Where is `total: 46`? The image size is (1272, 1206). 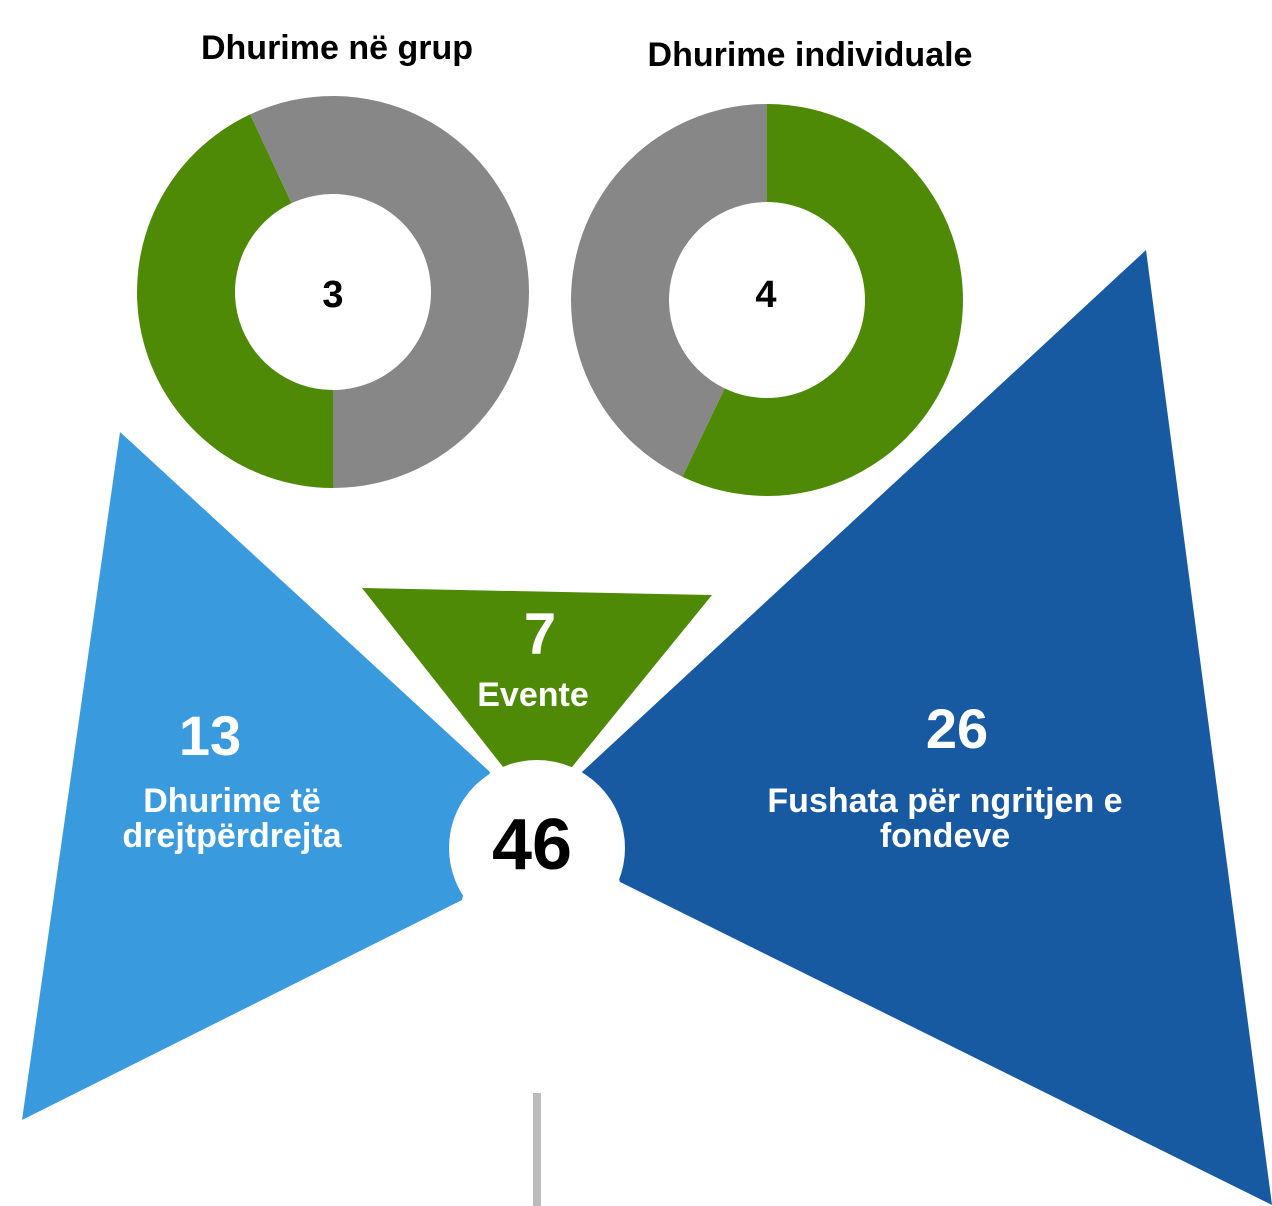
total: 46 is located at coordinates (532, 845).